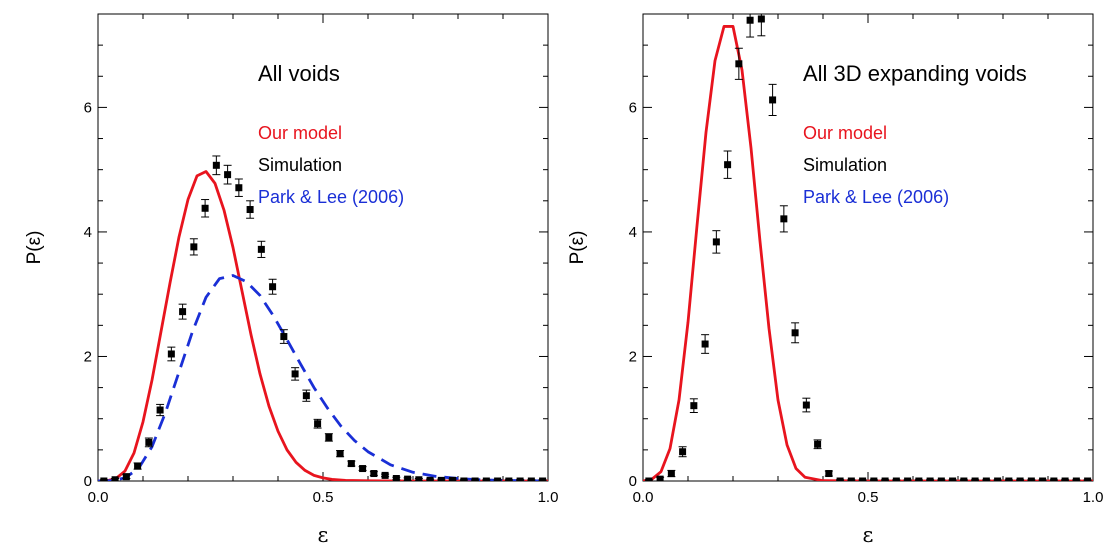 This screenshot has width=1117, height=553. What do you see at coordinates (88, 107) in the screenshot?
I see `y-tick-label: 6` at bounding box center [88, 107].